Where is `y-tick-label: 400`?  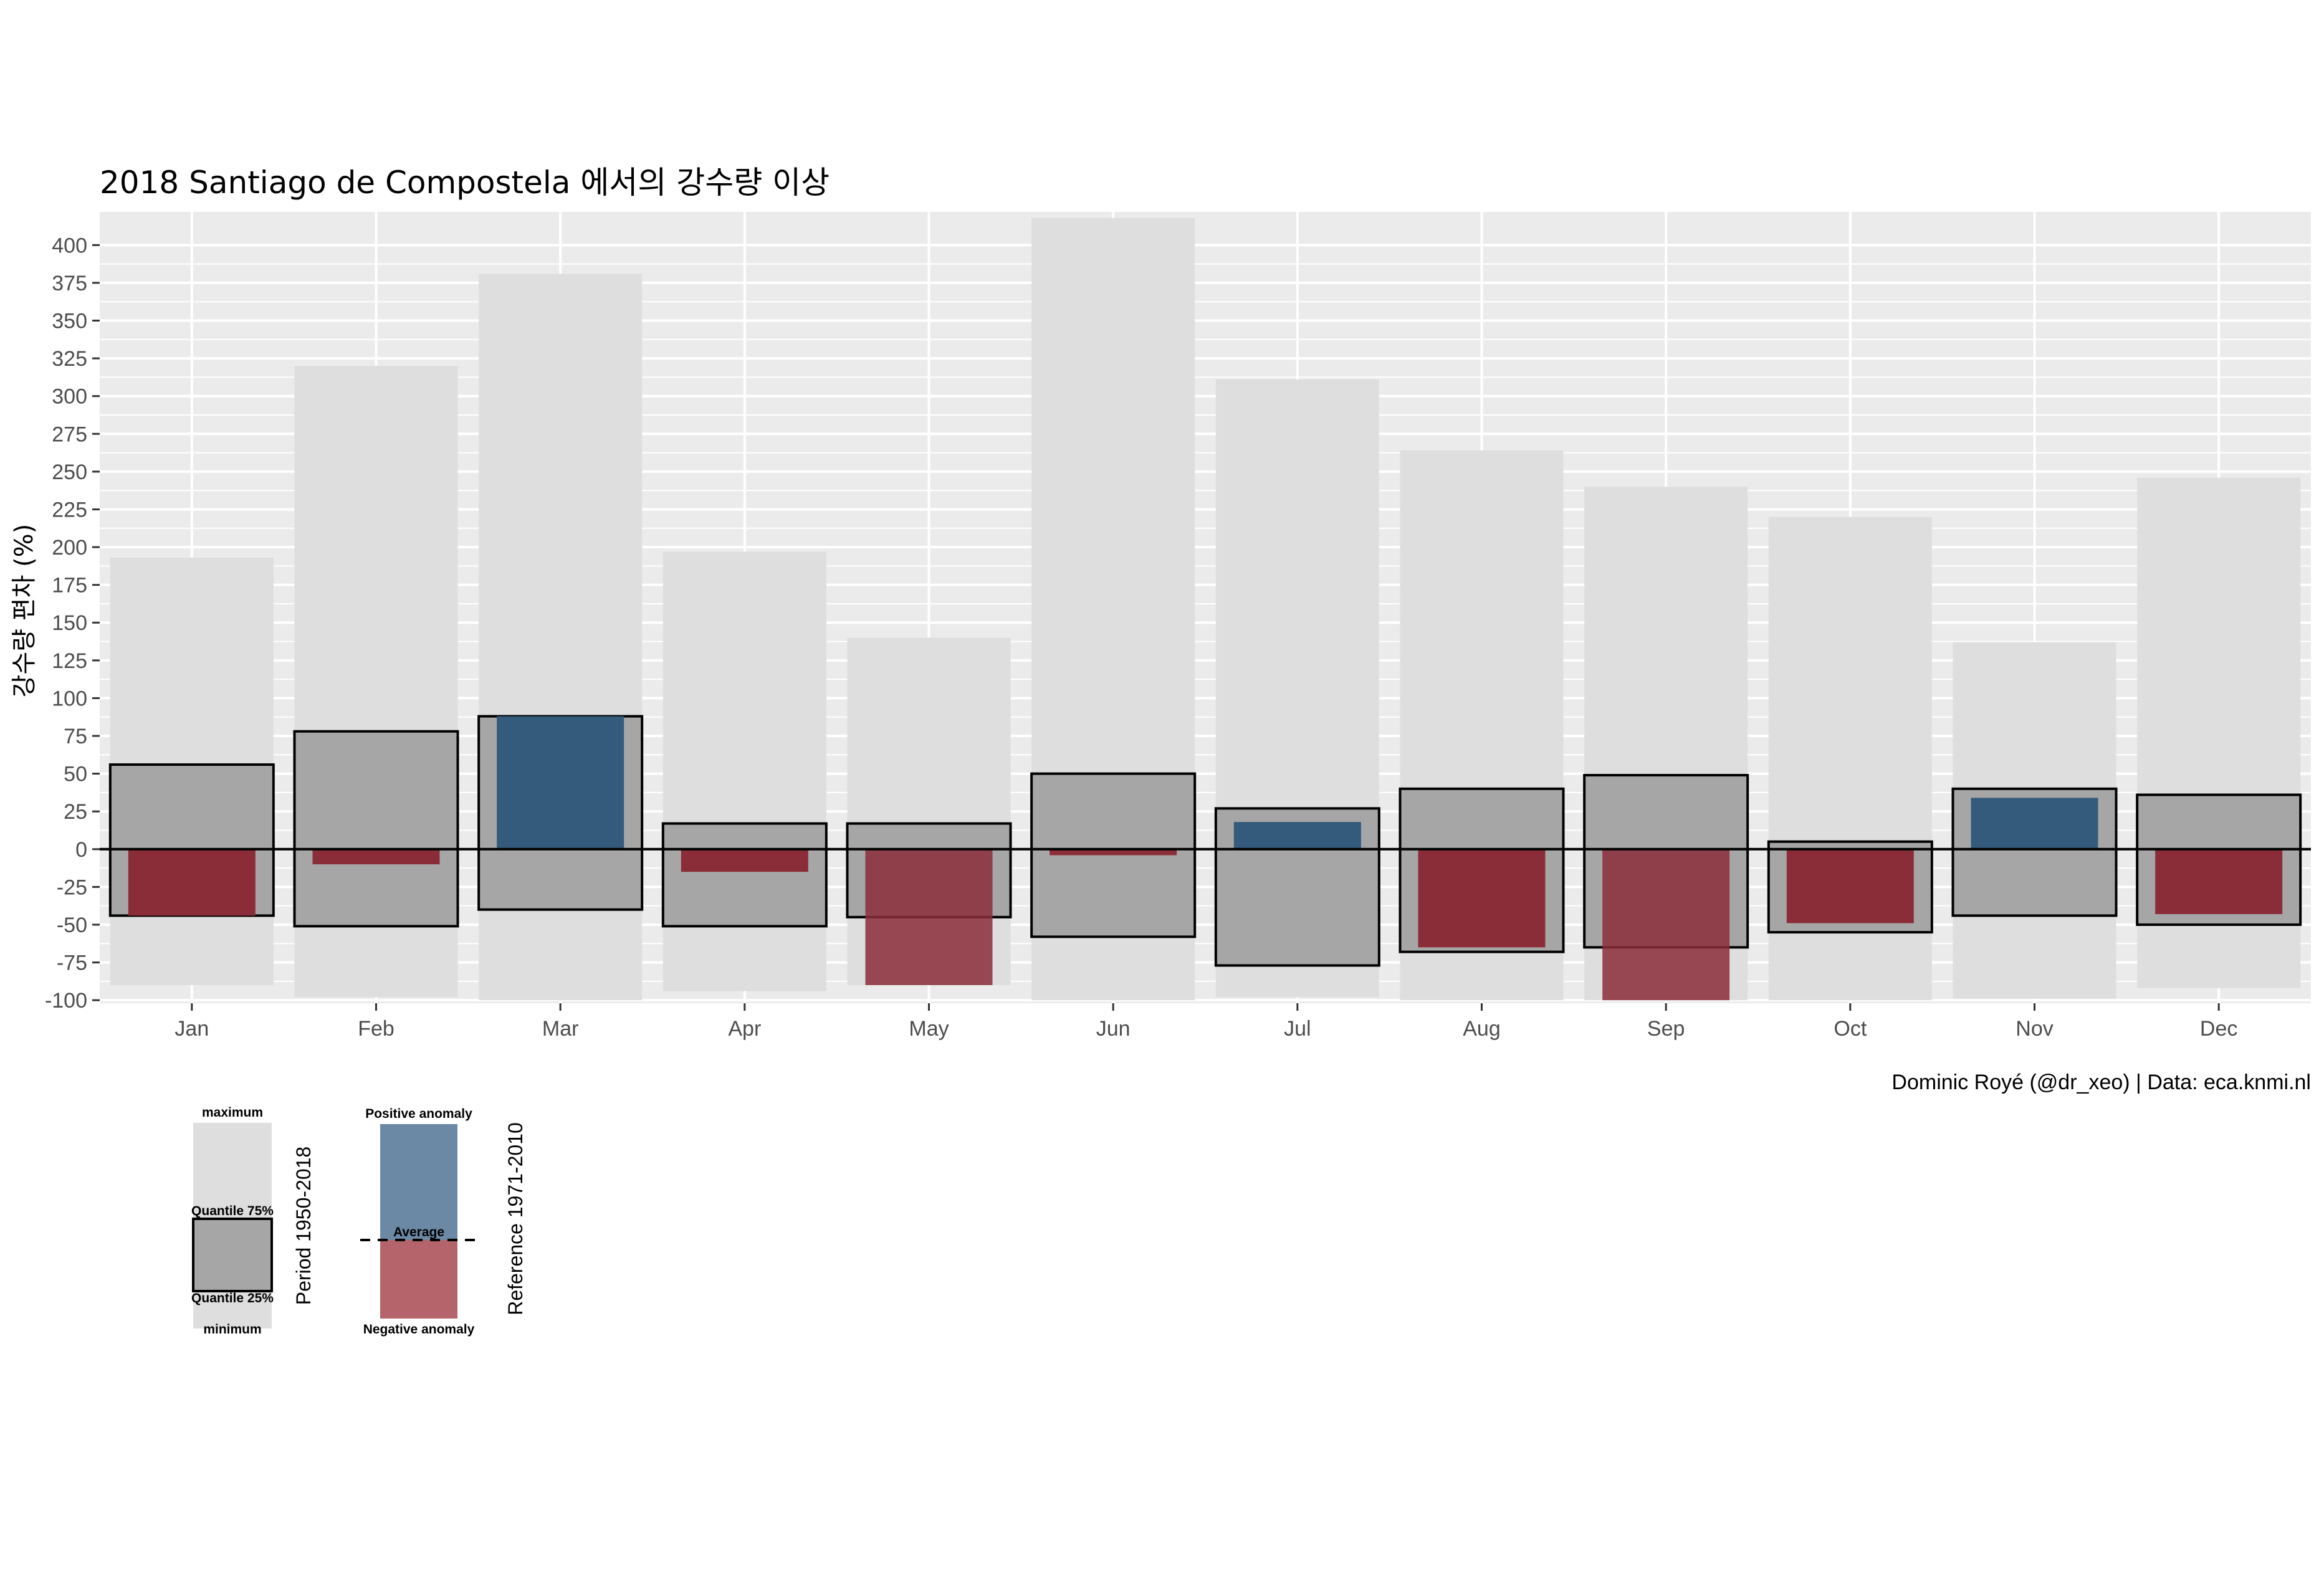
y-tick-label: 400 is located at coordinates (69, 245).